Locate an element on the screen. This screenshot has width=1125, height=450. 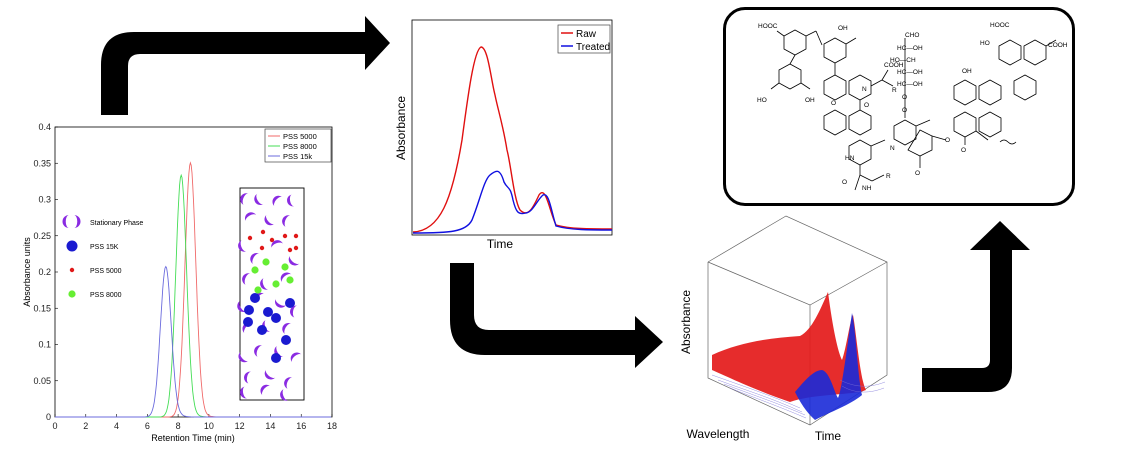
arrow-chromatogram-to-3d is located at coordinates (556, 315).